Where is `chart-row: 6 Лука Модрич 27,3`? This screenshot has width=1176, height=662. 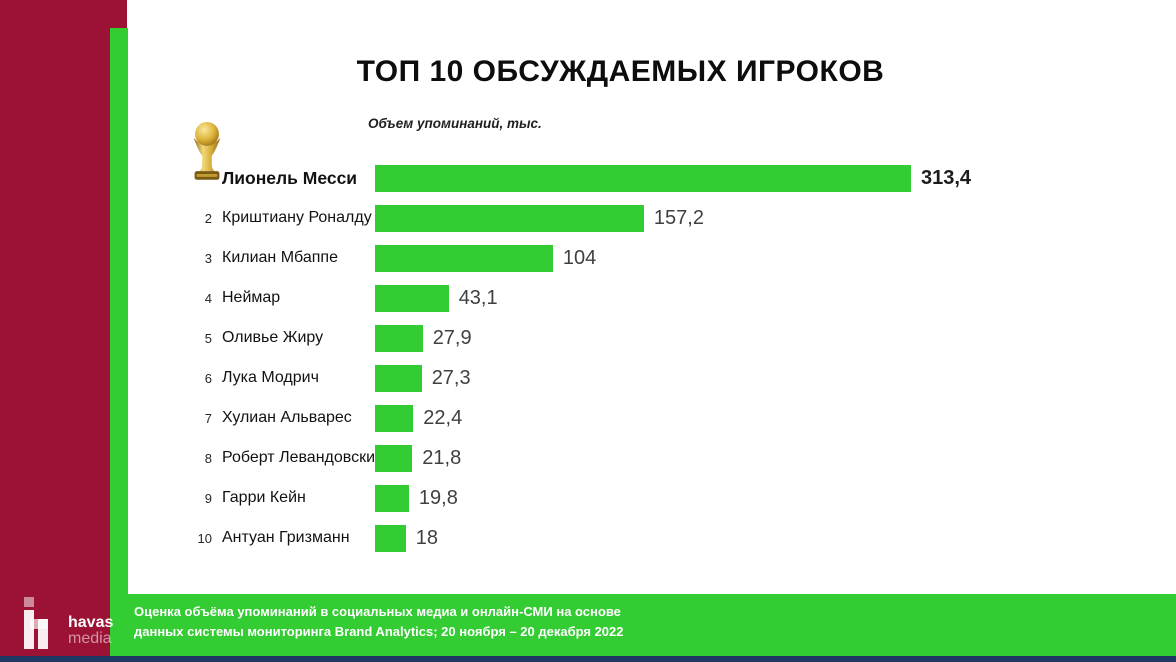 chart-row: 6 Лука Модрич 27,3 is located at coordinates (672, 378).